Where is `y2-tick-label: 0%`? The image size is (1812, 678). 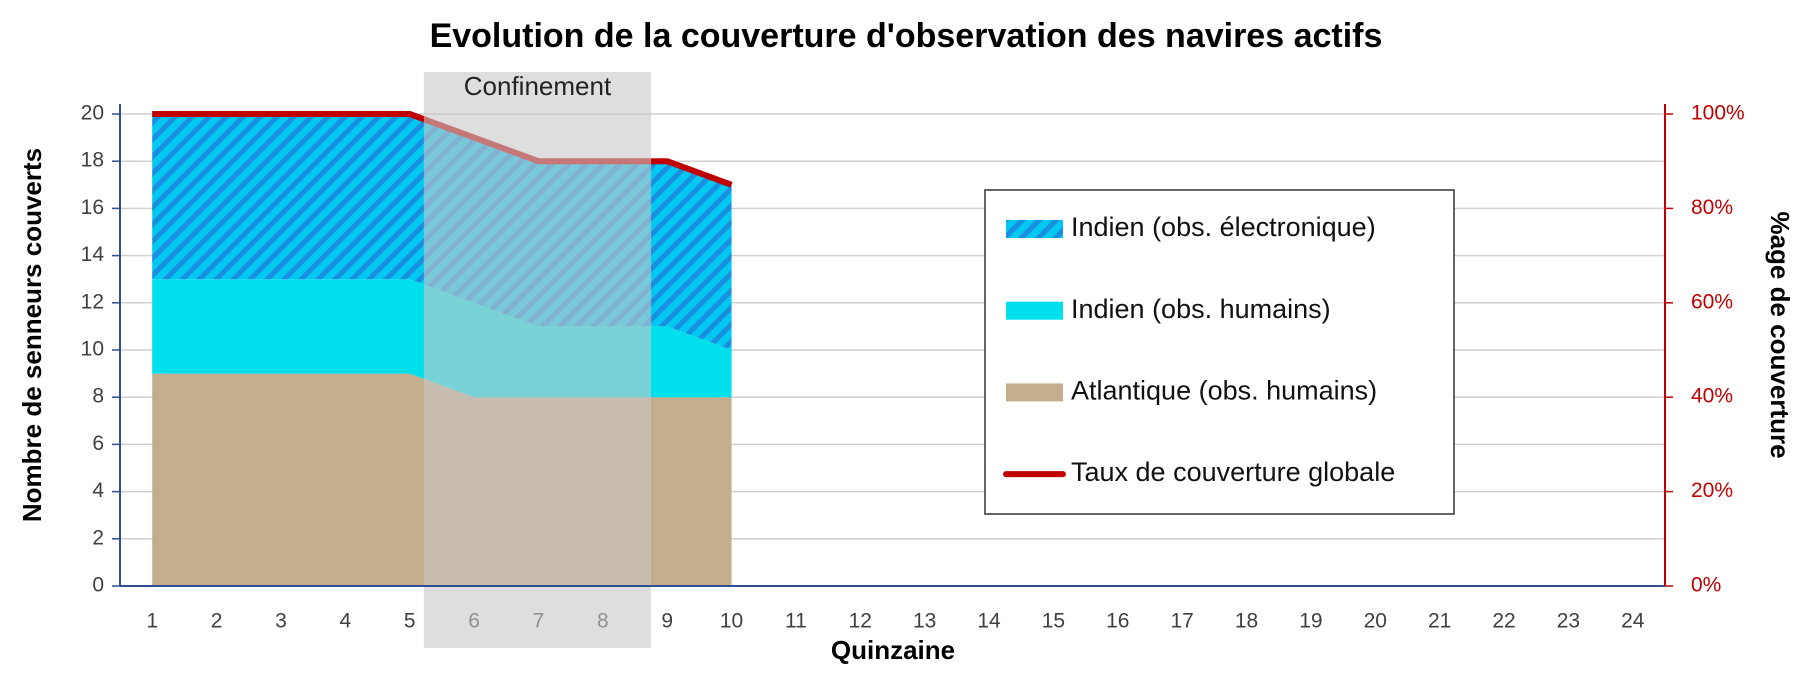 y2-tick-label: 0% is located at coordinates (1706, 585).